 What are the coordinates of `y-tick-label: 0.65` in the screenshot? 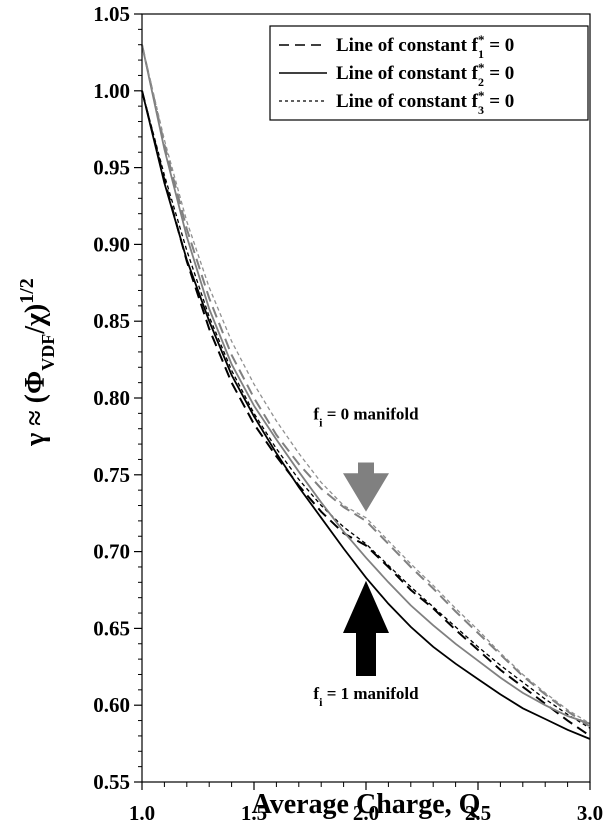 It's located at (111, 628).